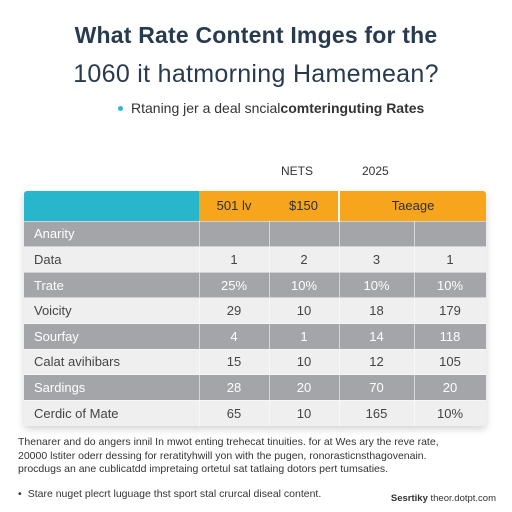  Describe the element at coordinates (450, 361) in the screenshot. I see `table-cell: 105` at that location.